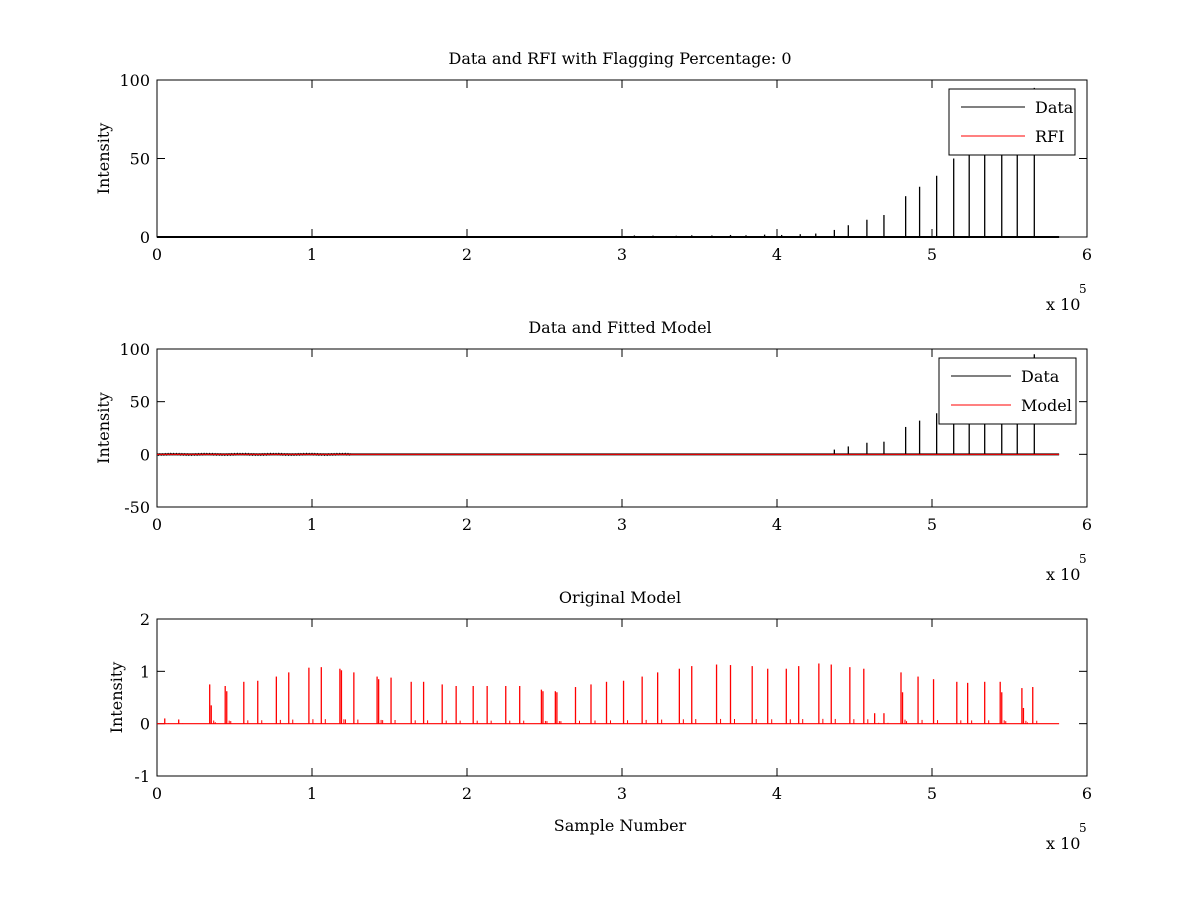  I want to click on legend-label-model: Model, so click(1046, 405).